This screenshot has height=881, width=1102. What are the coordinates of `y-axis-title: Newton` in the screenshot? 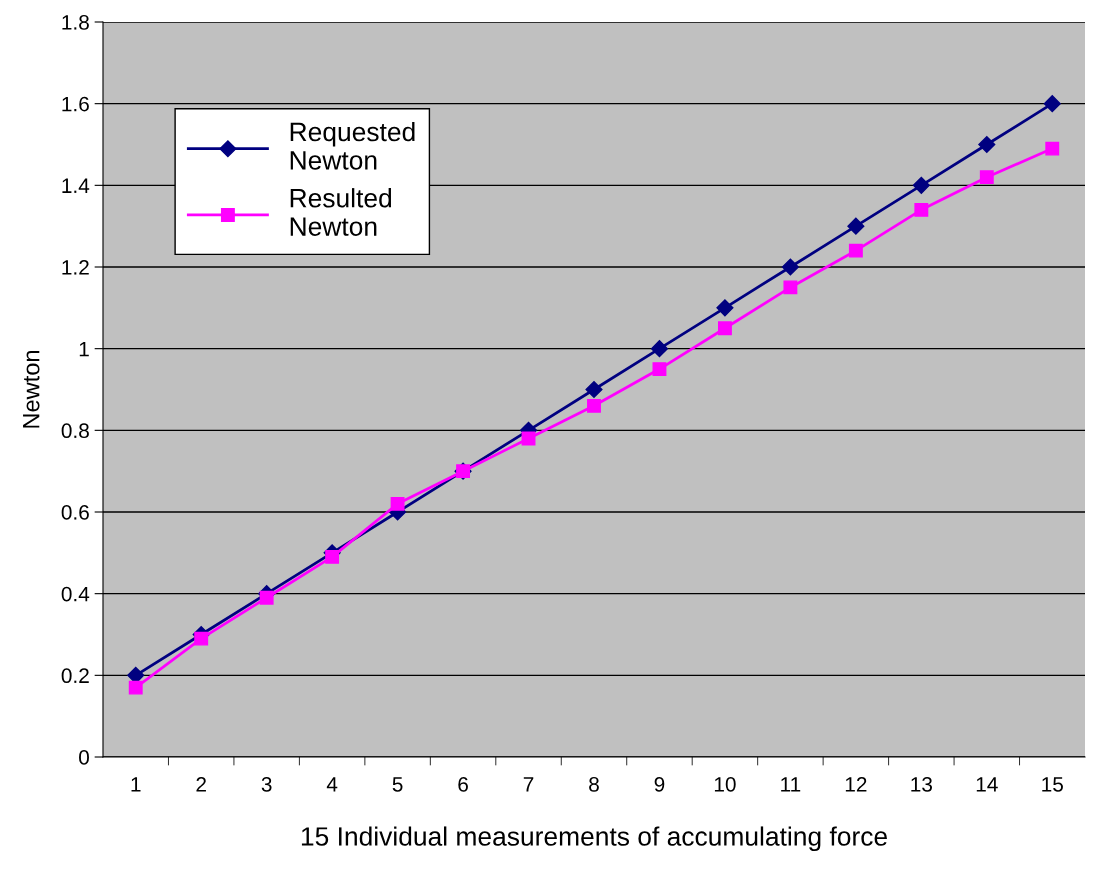 It's located at (31, 389).